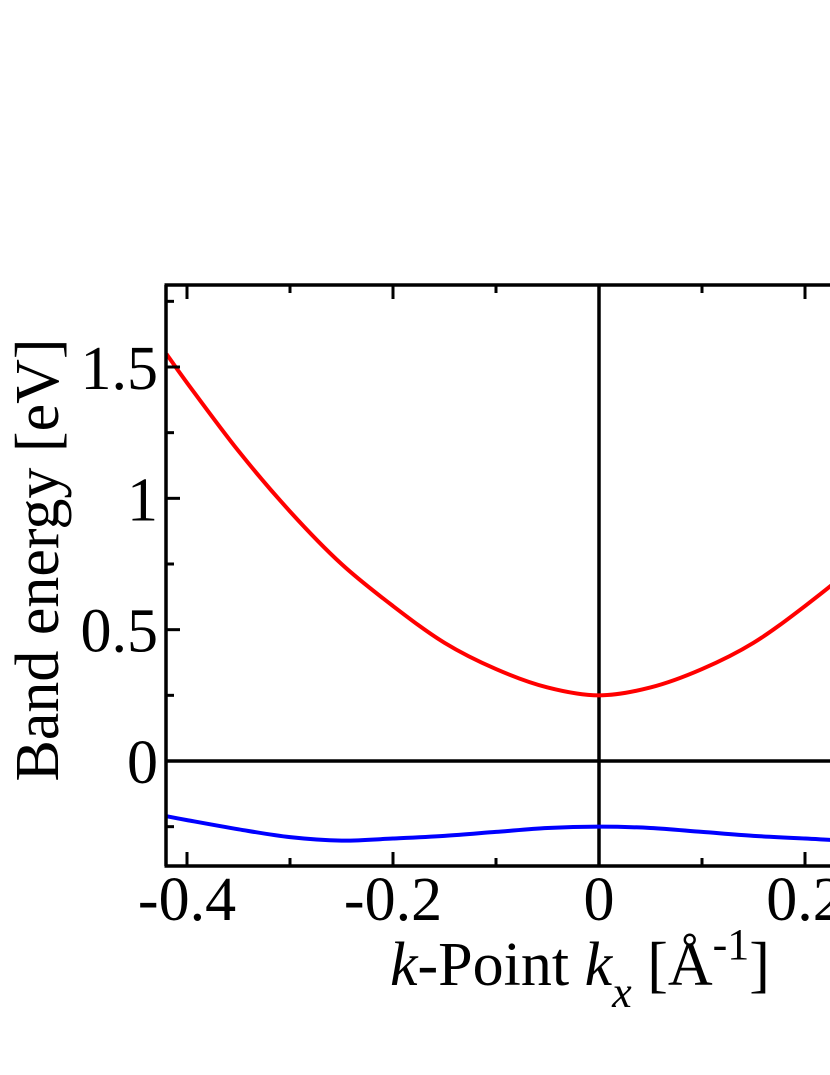 Image resolution: width=830 pixels, height=1075 pixels. What do you see at coordinates (393, 900) in the screenshot?
I see `x-tick-label: -0.2` at bounding box center [393, 900].